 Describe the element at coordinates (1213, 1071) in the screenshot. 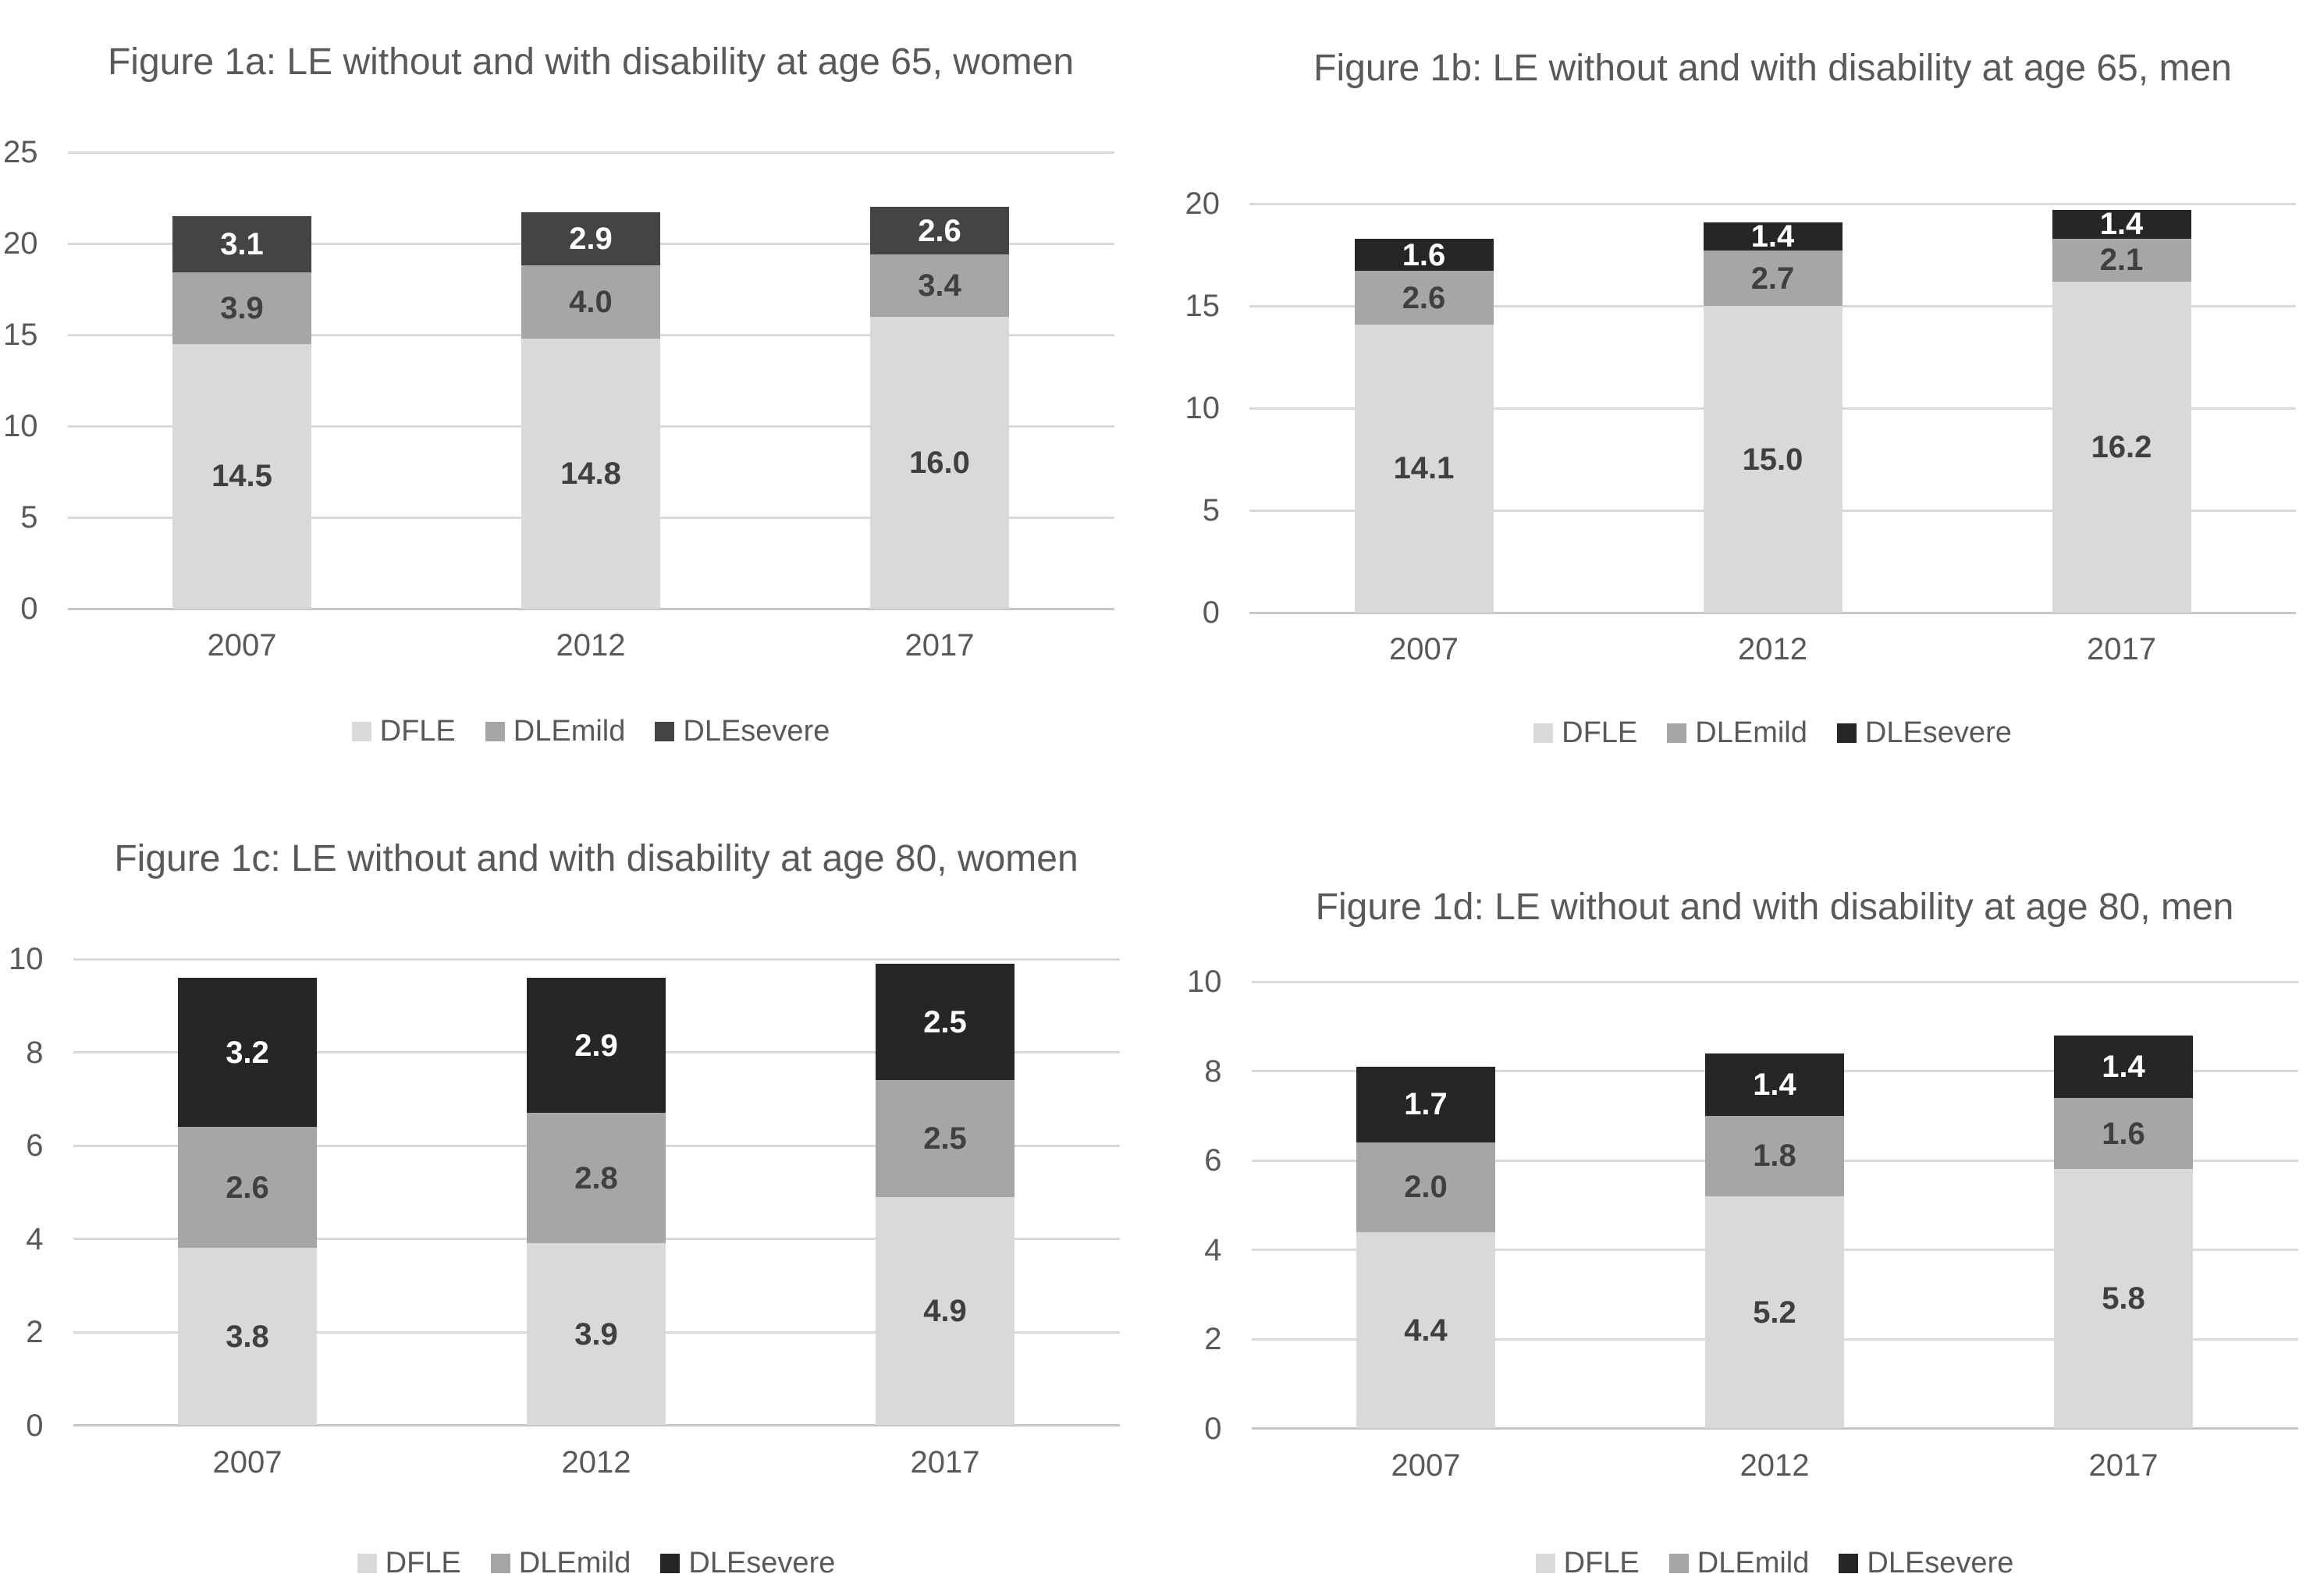

I see `y-tick-label: 8` at that location.